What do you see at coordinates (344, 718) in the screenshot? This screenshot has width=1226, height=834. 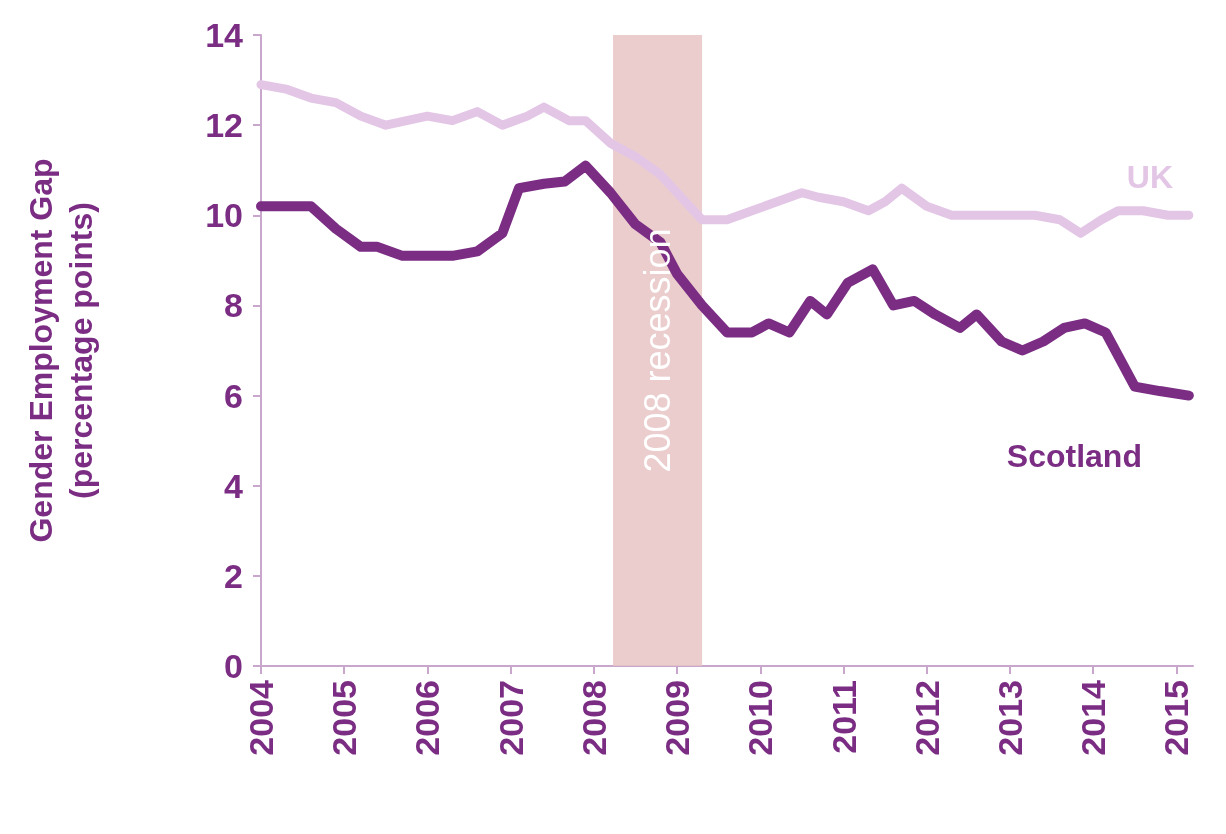 I see `x-tick-label: 2005` at bounding box center [344, 718].